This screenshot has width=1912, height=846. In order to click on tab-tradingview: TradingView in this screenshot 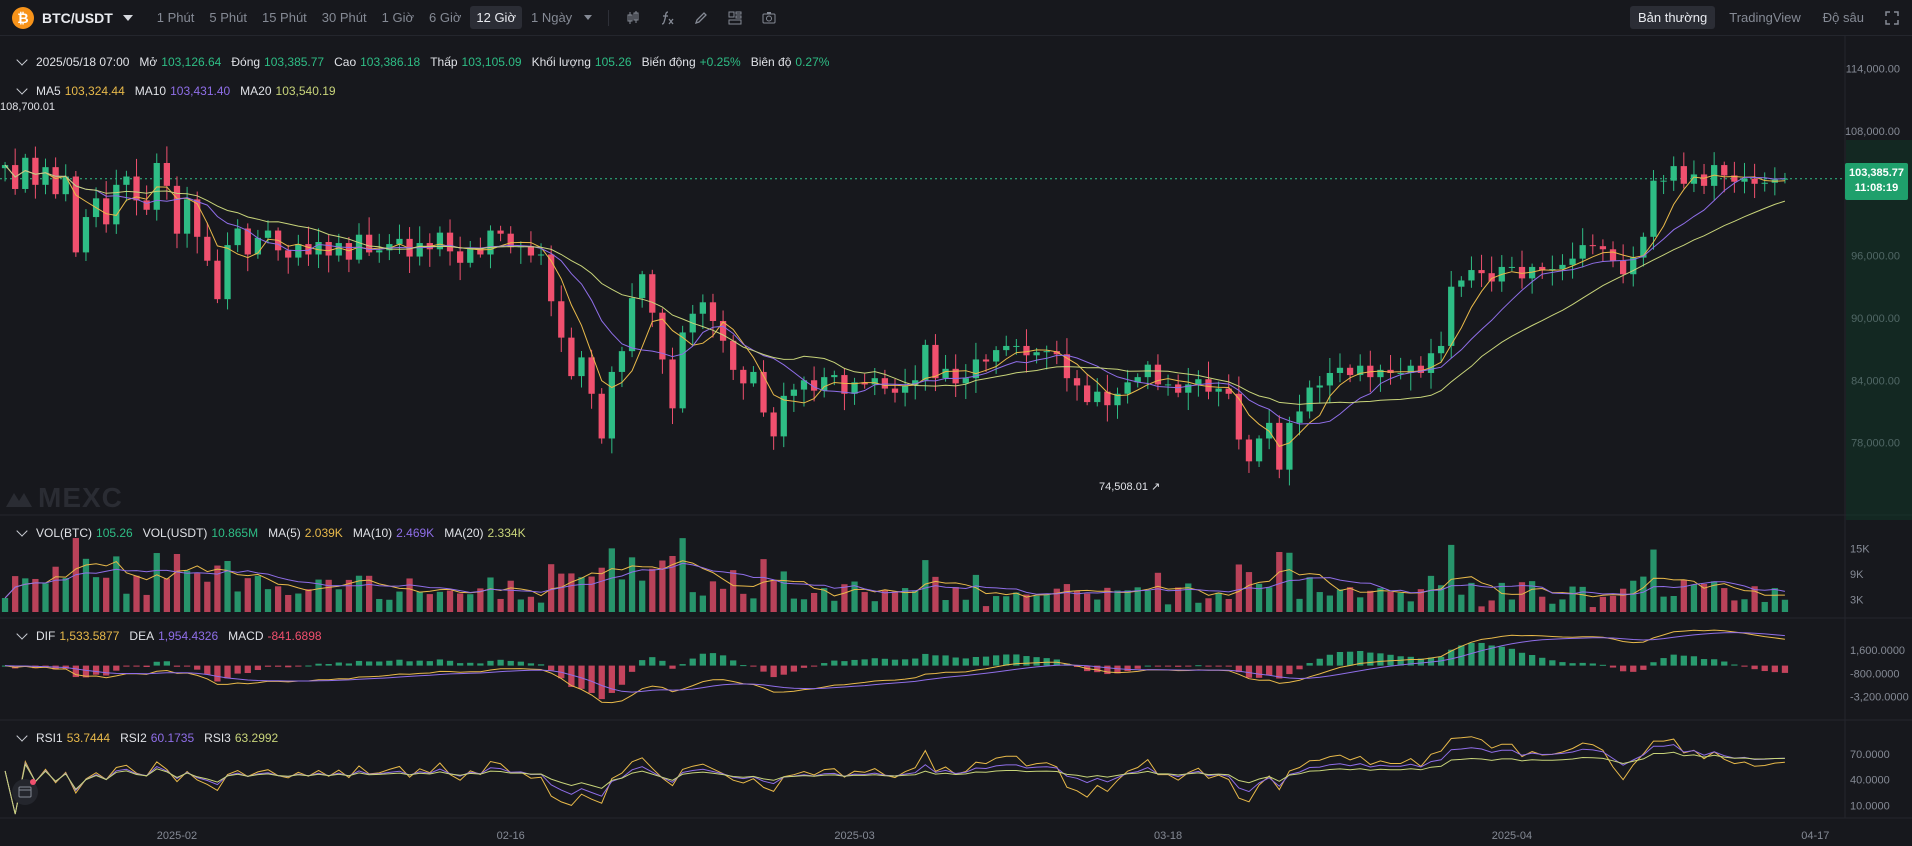, I will do `click(1765, 17)`.